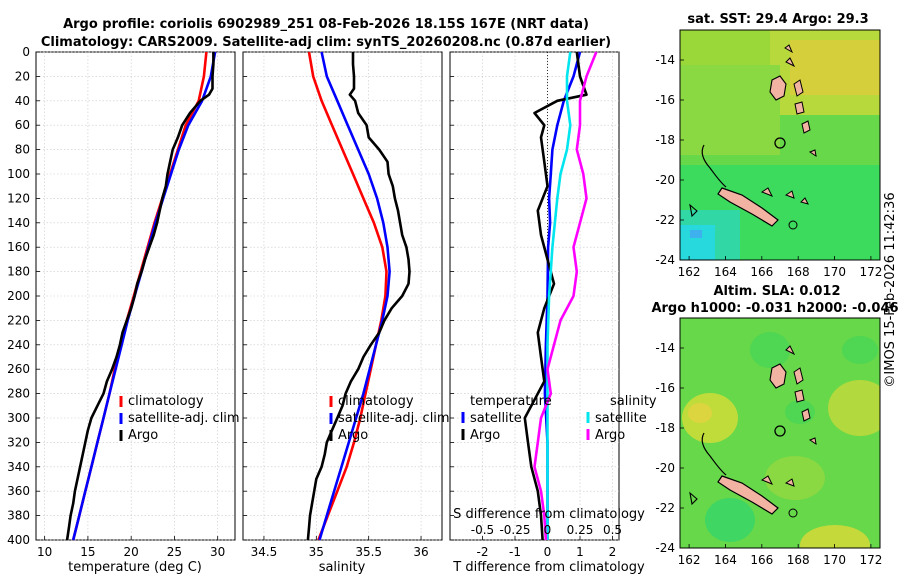 The height and width of the screenshot is (580, 900). I want to click on depth-tick-label: 260, so click(18, 369).